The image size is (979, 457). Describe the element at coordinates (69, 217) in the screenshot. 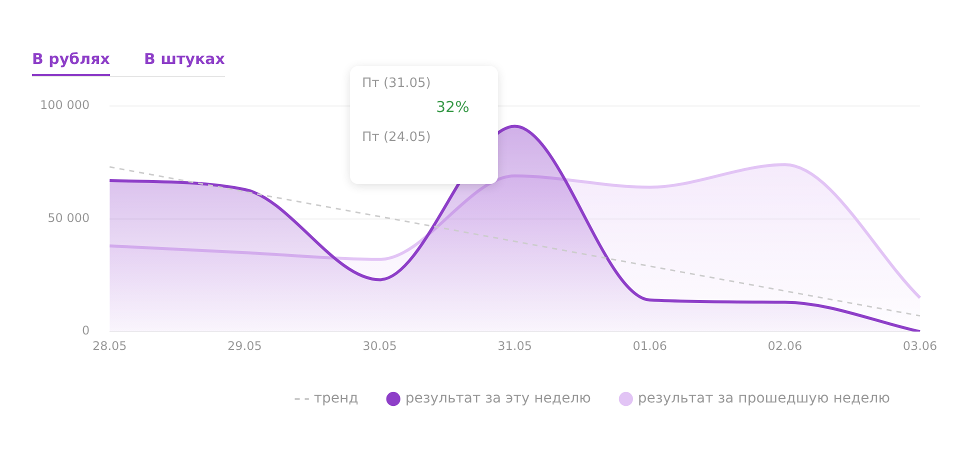

I see `y-tick-label: 50 000` at that location.